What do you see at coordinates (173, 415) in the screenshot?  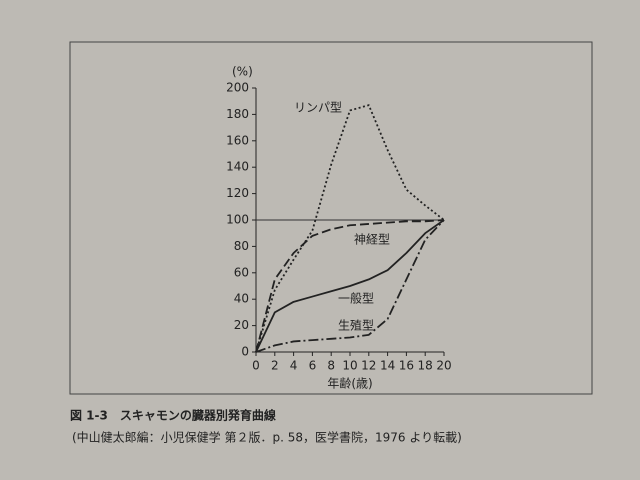 I see `caption: 図 1-3 スキャモンの臓器別発育曲線` at bounding box center [173, 415].